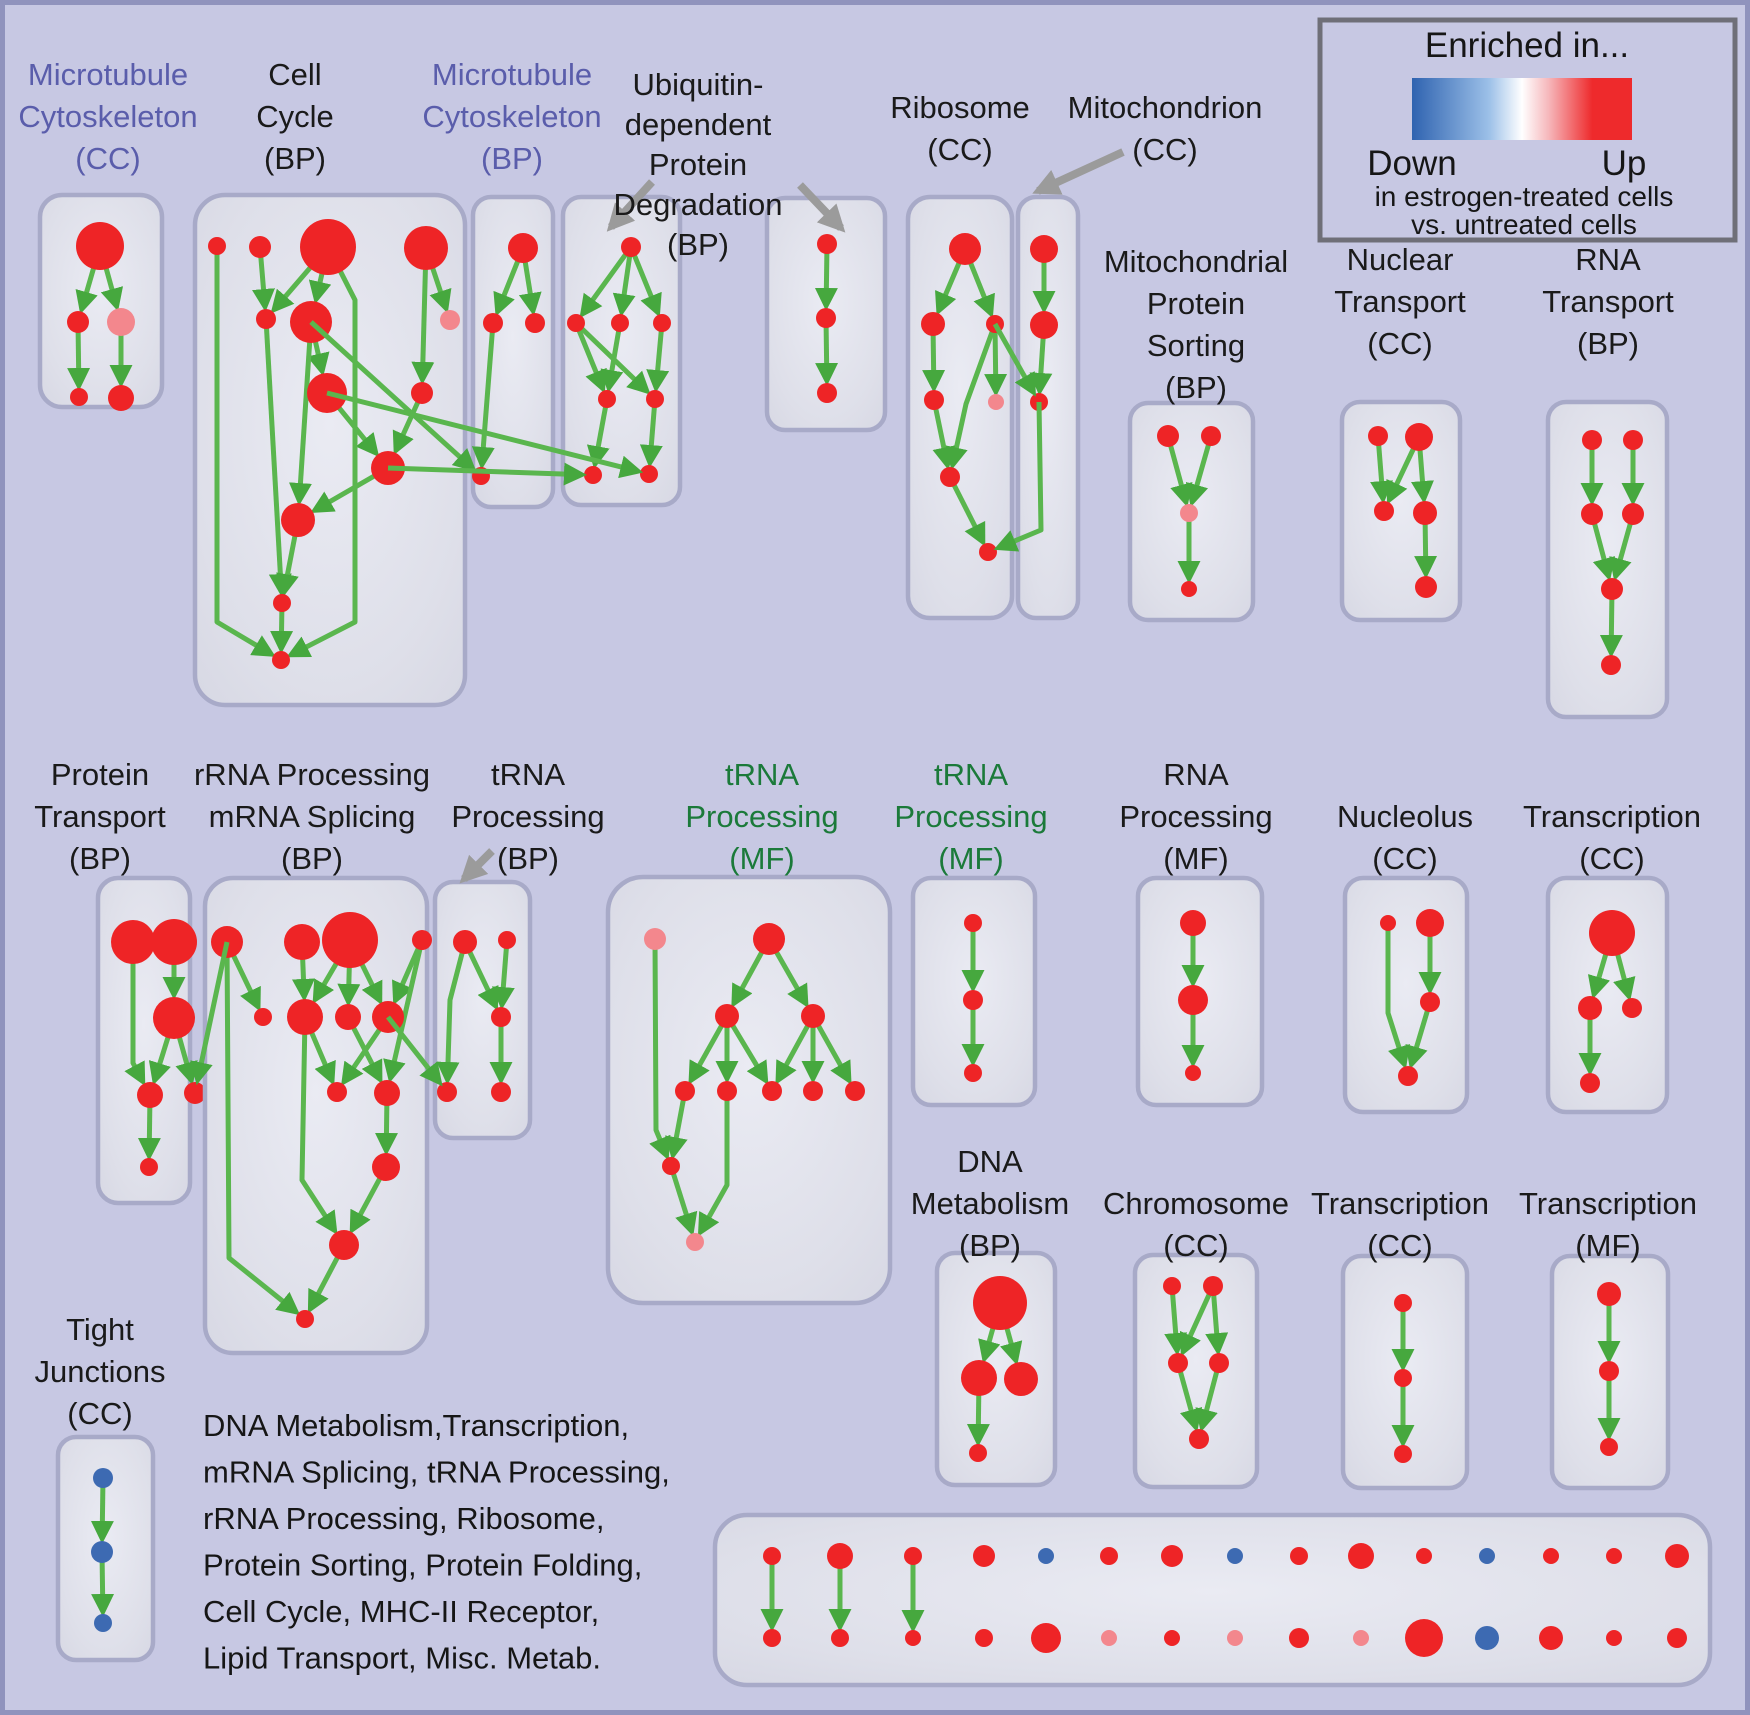 This screenshot has height=1715, width=1750. Describe the element at coordinates (295, 158) in the screenshot. I see `cluster-label-cell-cycle-line2: (BP)` at that location.